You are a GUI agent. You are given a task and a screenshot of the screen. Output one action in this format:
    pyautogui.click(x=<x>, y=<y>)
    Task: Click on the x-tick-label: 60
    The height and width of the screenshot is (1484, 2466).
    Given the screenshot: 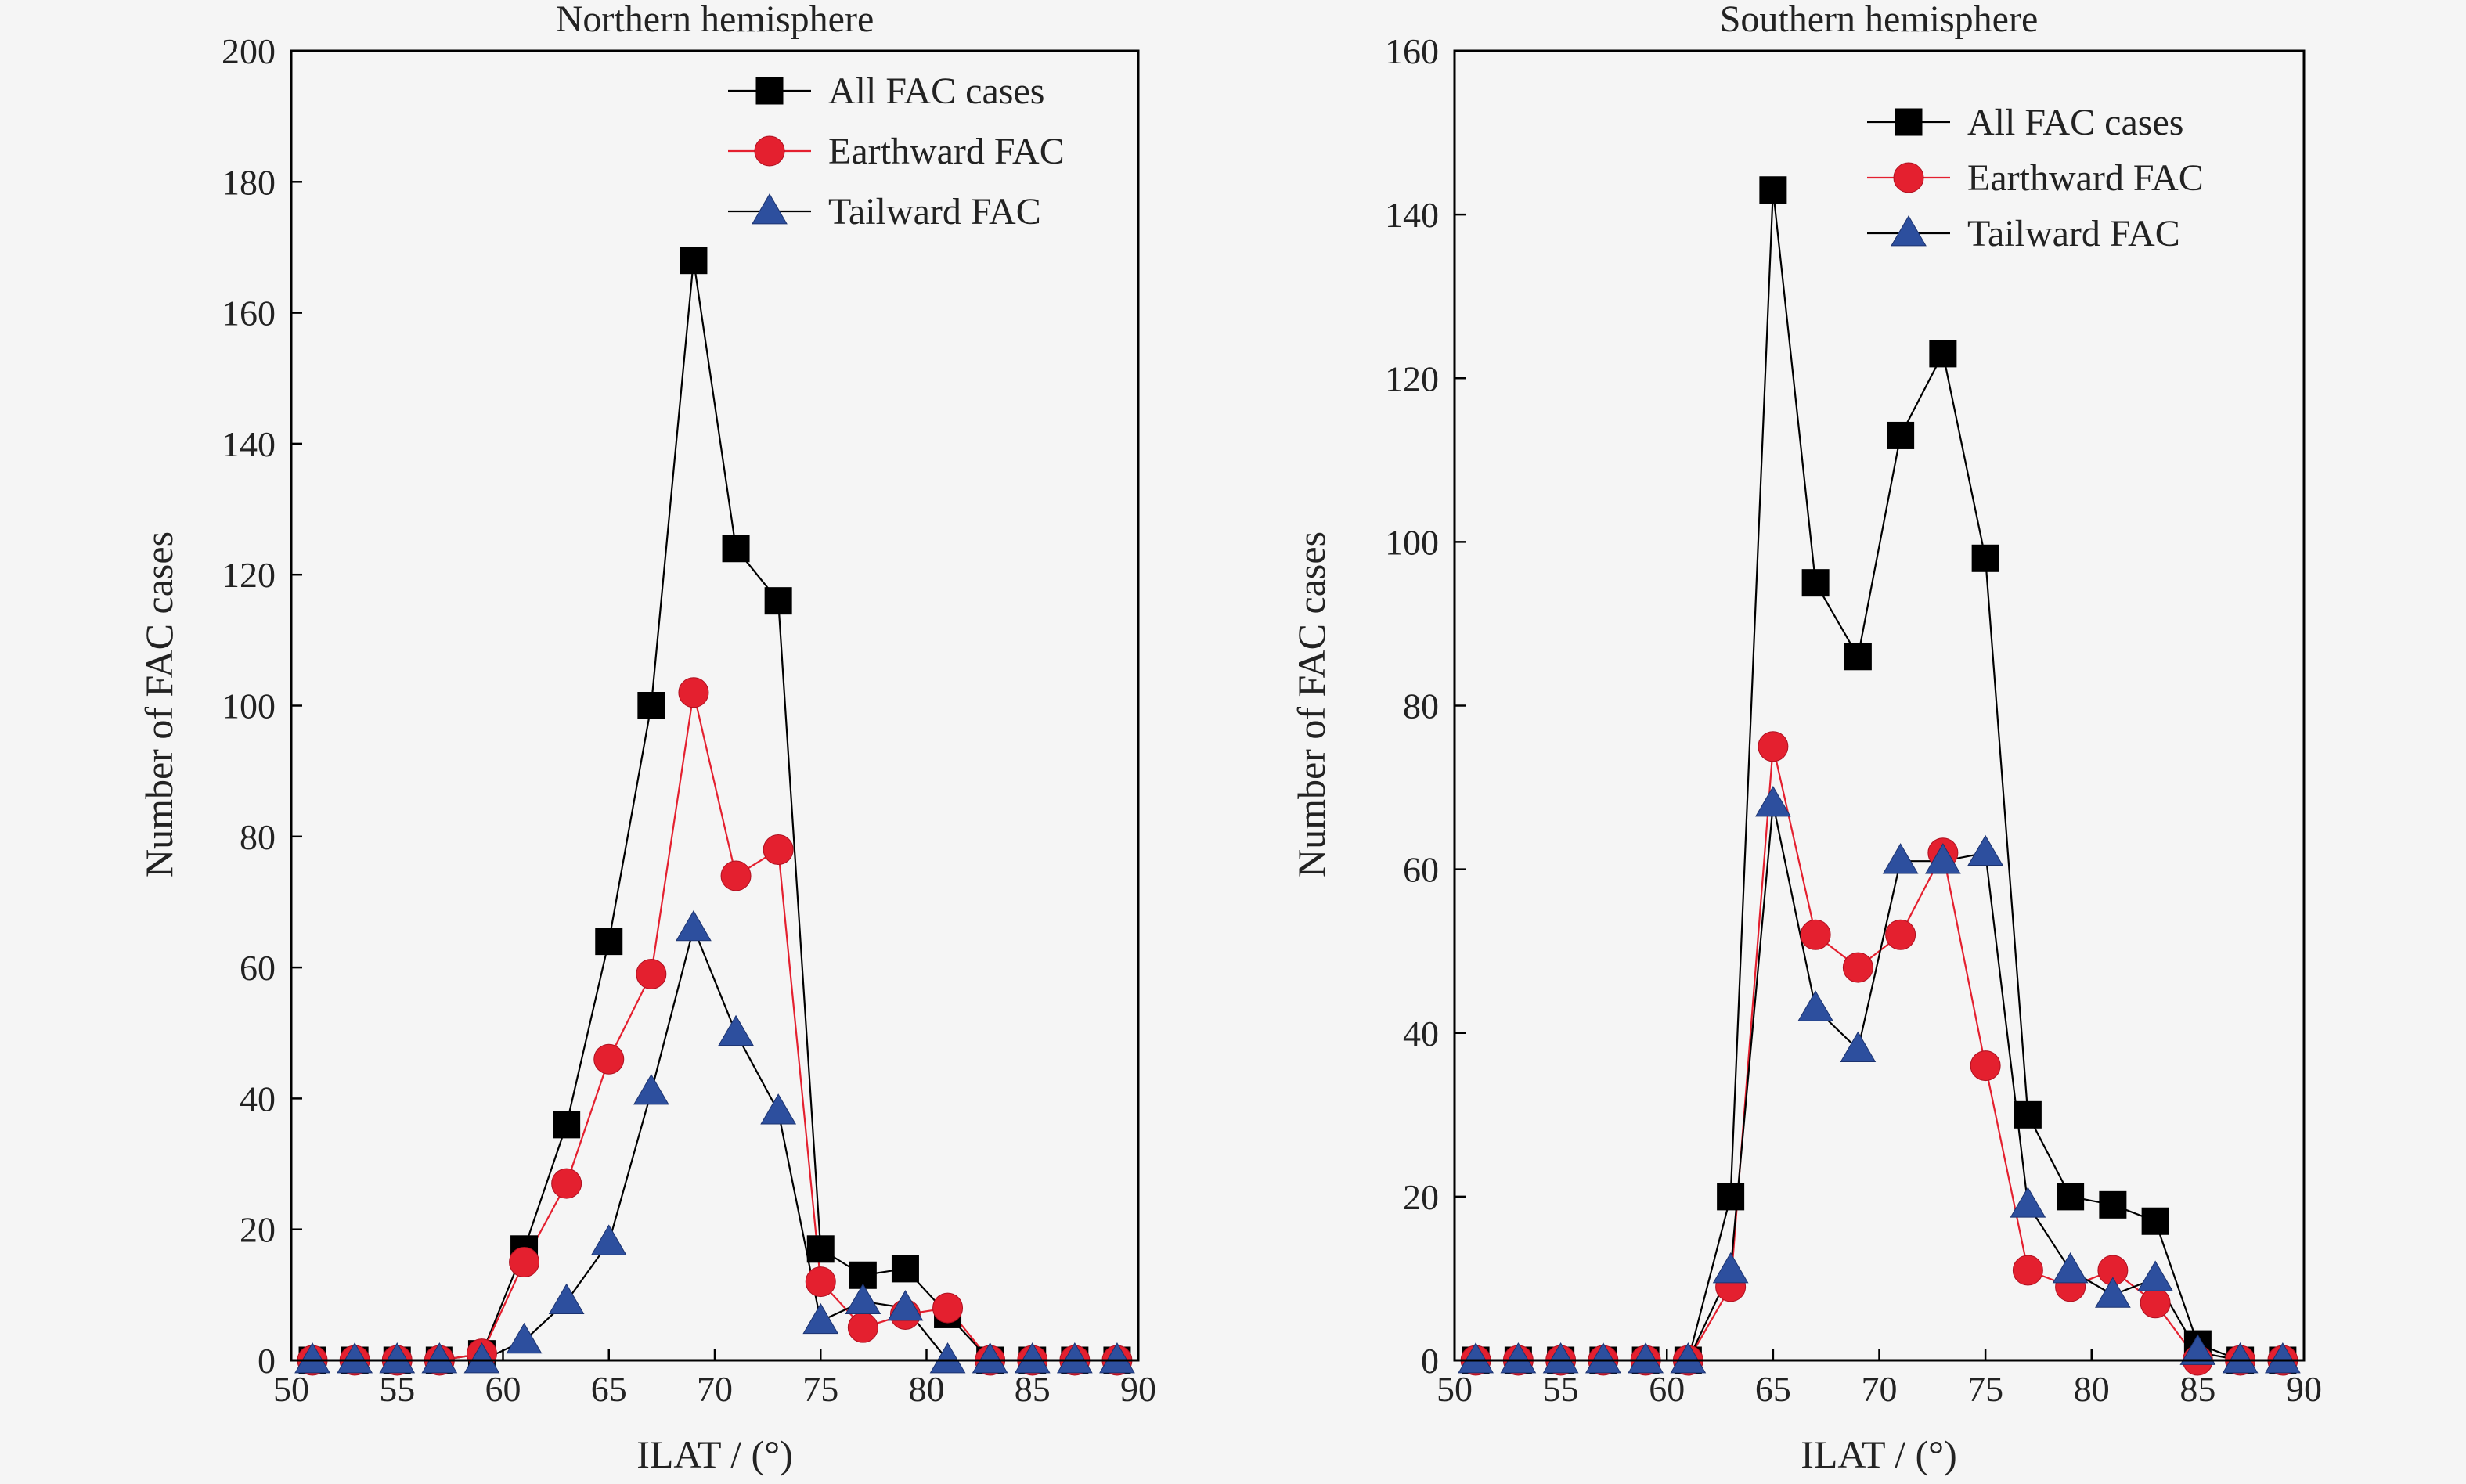 What is the action you would take?
    pyautogui.click(x=1667, y=1389)
    